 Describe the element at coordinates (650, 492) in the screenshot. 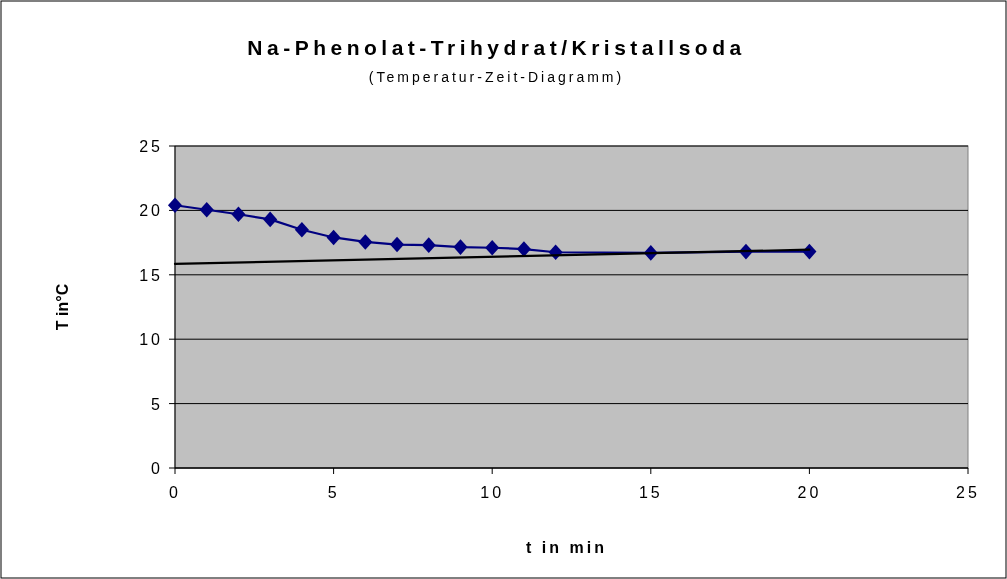

I see `x-tick-label: 15` at that location.